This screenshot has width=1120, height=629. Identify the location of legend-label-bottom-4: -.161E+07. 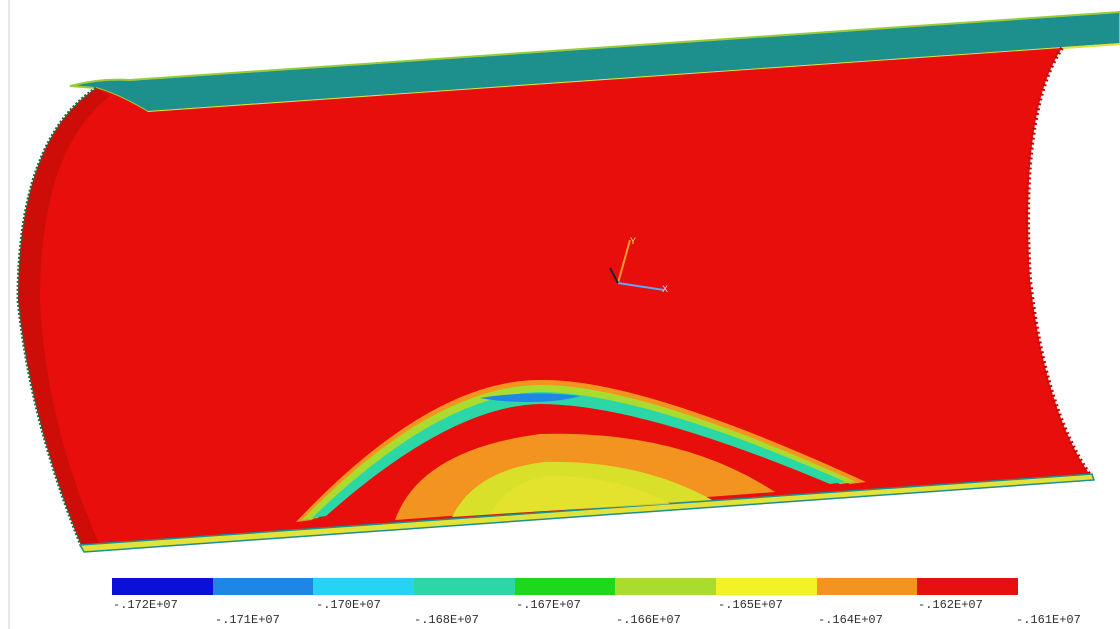
(1048, 620).